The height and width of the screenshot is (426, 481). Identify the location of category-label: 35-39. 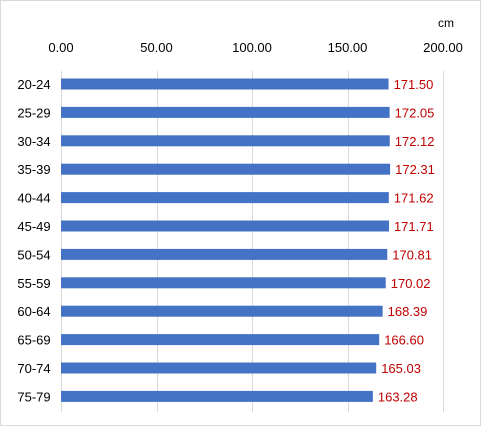
(33, 169).